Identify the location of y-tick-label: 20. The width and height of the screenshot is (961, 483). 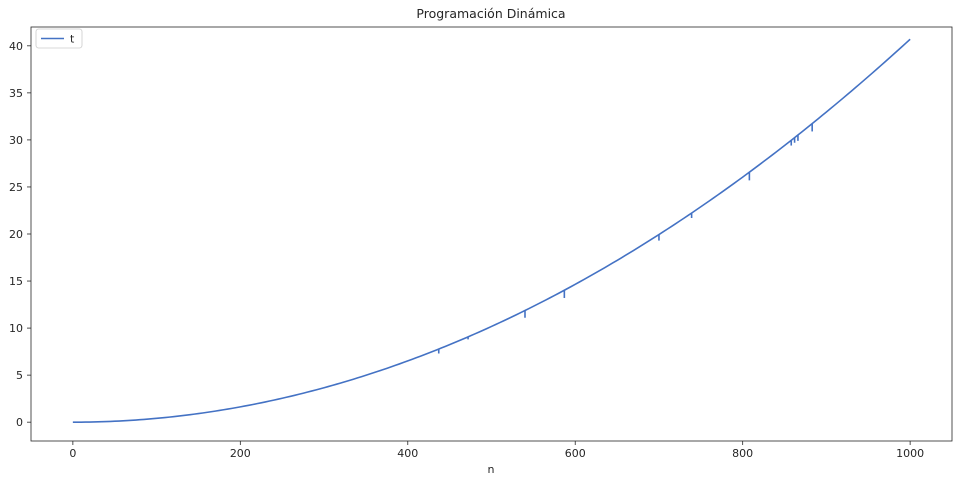
(16, 234).